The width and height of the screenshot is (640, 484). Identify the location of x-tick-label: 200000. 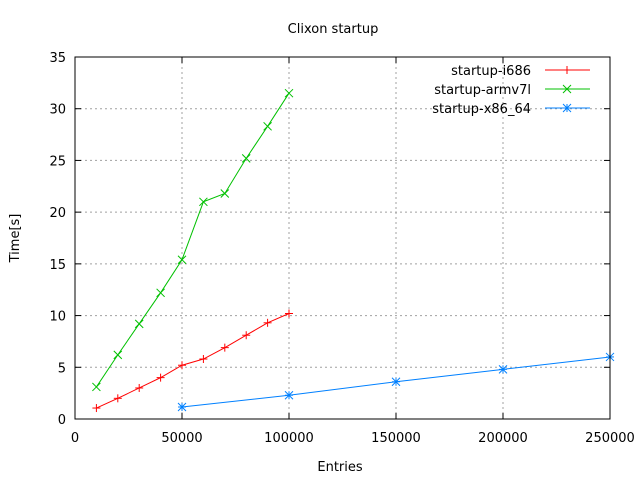
(503, 438).